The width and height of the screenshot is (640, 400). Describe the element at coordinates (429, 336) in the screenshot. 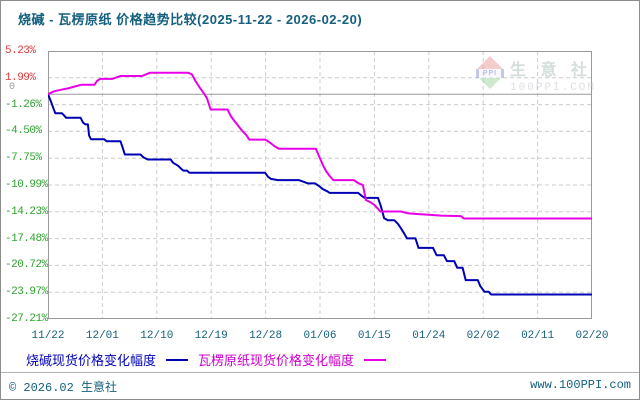

I see `x-axis-tick-label: 01/24` at that location.